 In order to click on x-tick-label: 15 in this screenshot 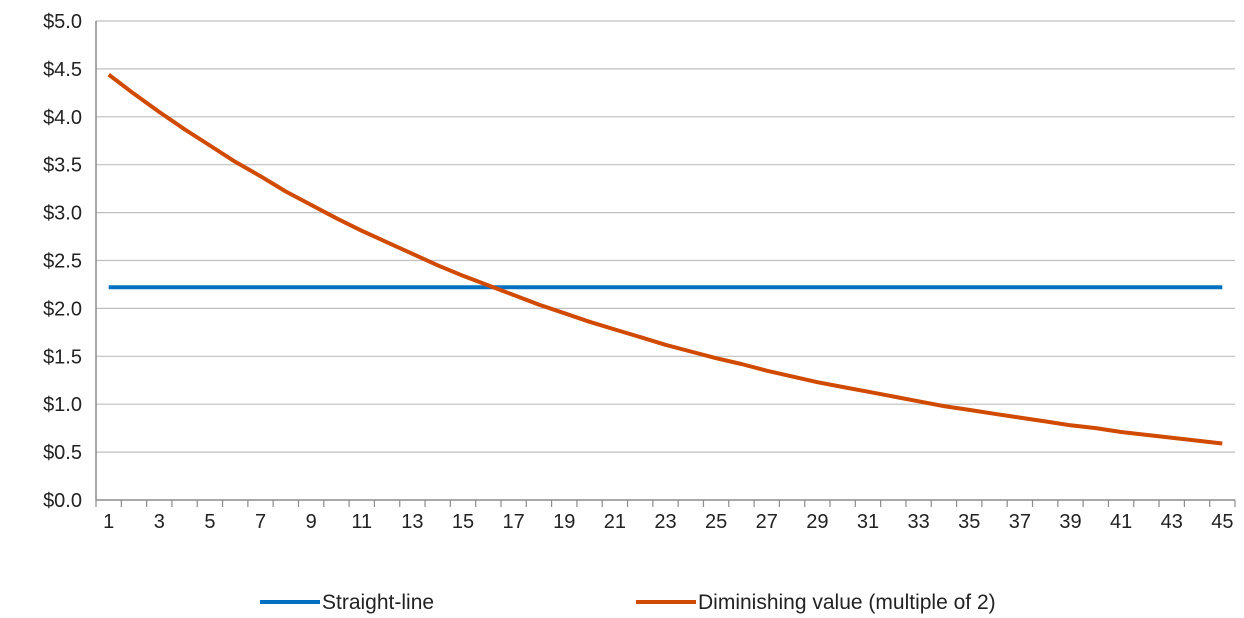, I will do `click(463, 522)`.